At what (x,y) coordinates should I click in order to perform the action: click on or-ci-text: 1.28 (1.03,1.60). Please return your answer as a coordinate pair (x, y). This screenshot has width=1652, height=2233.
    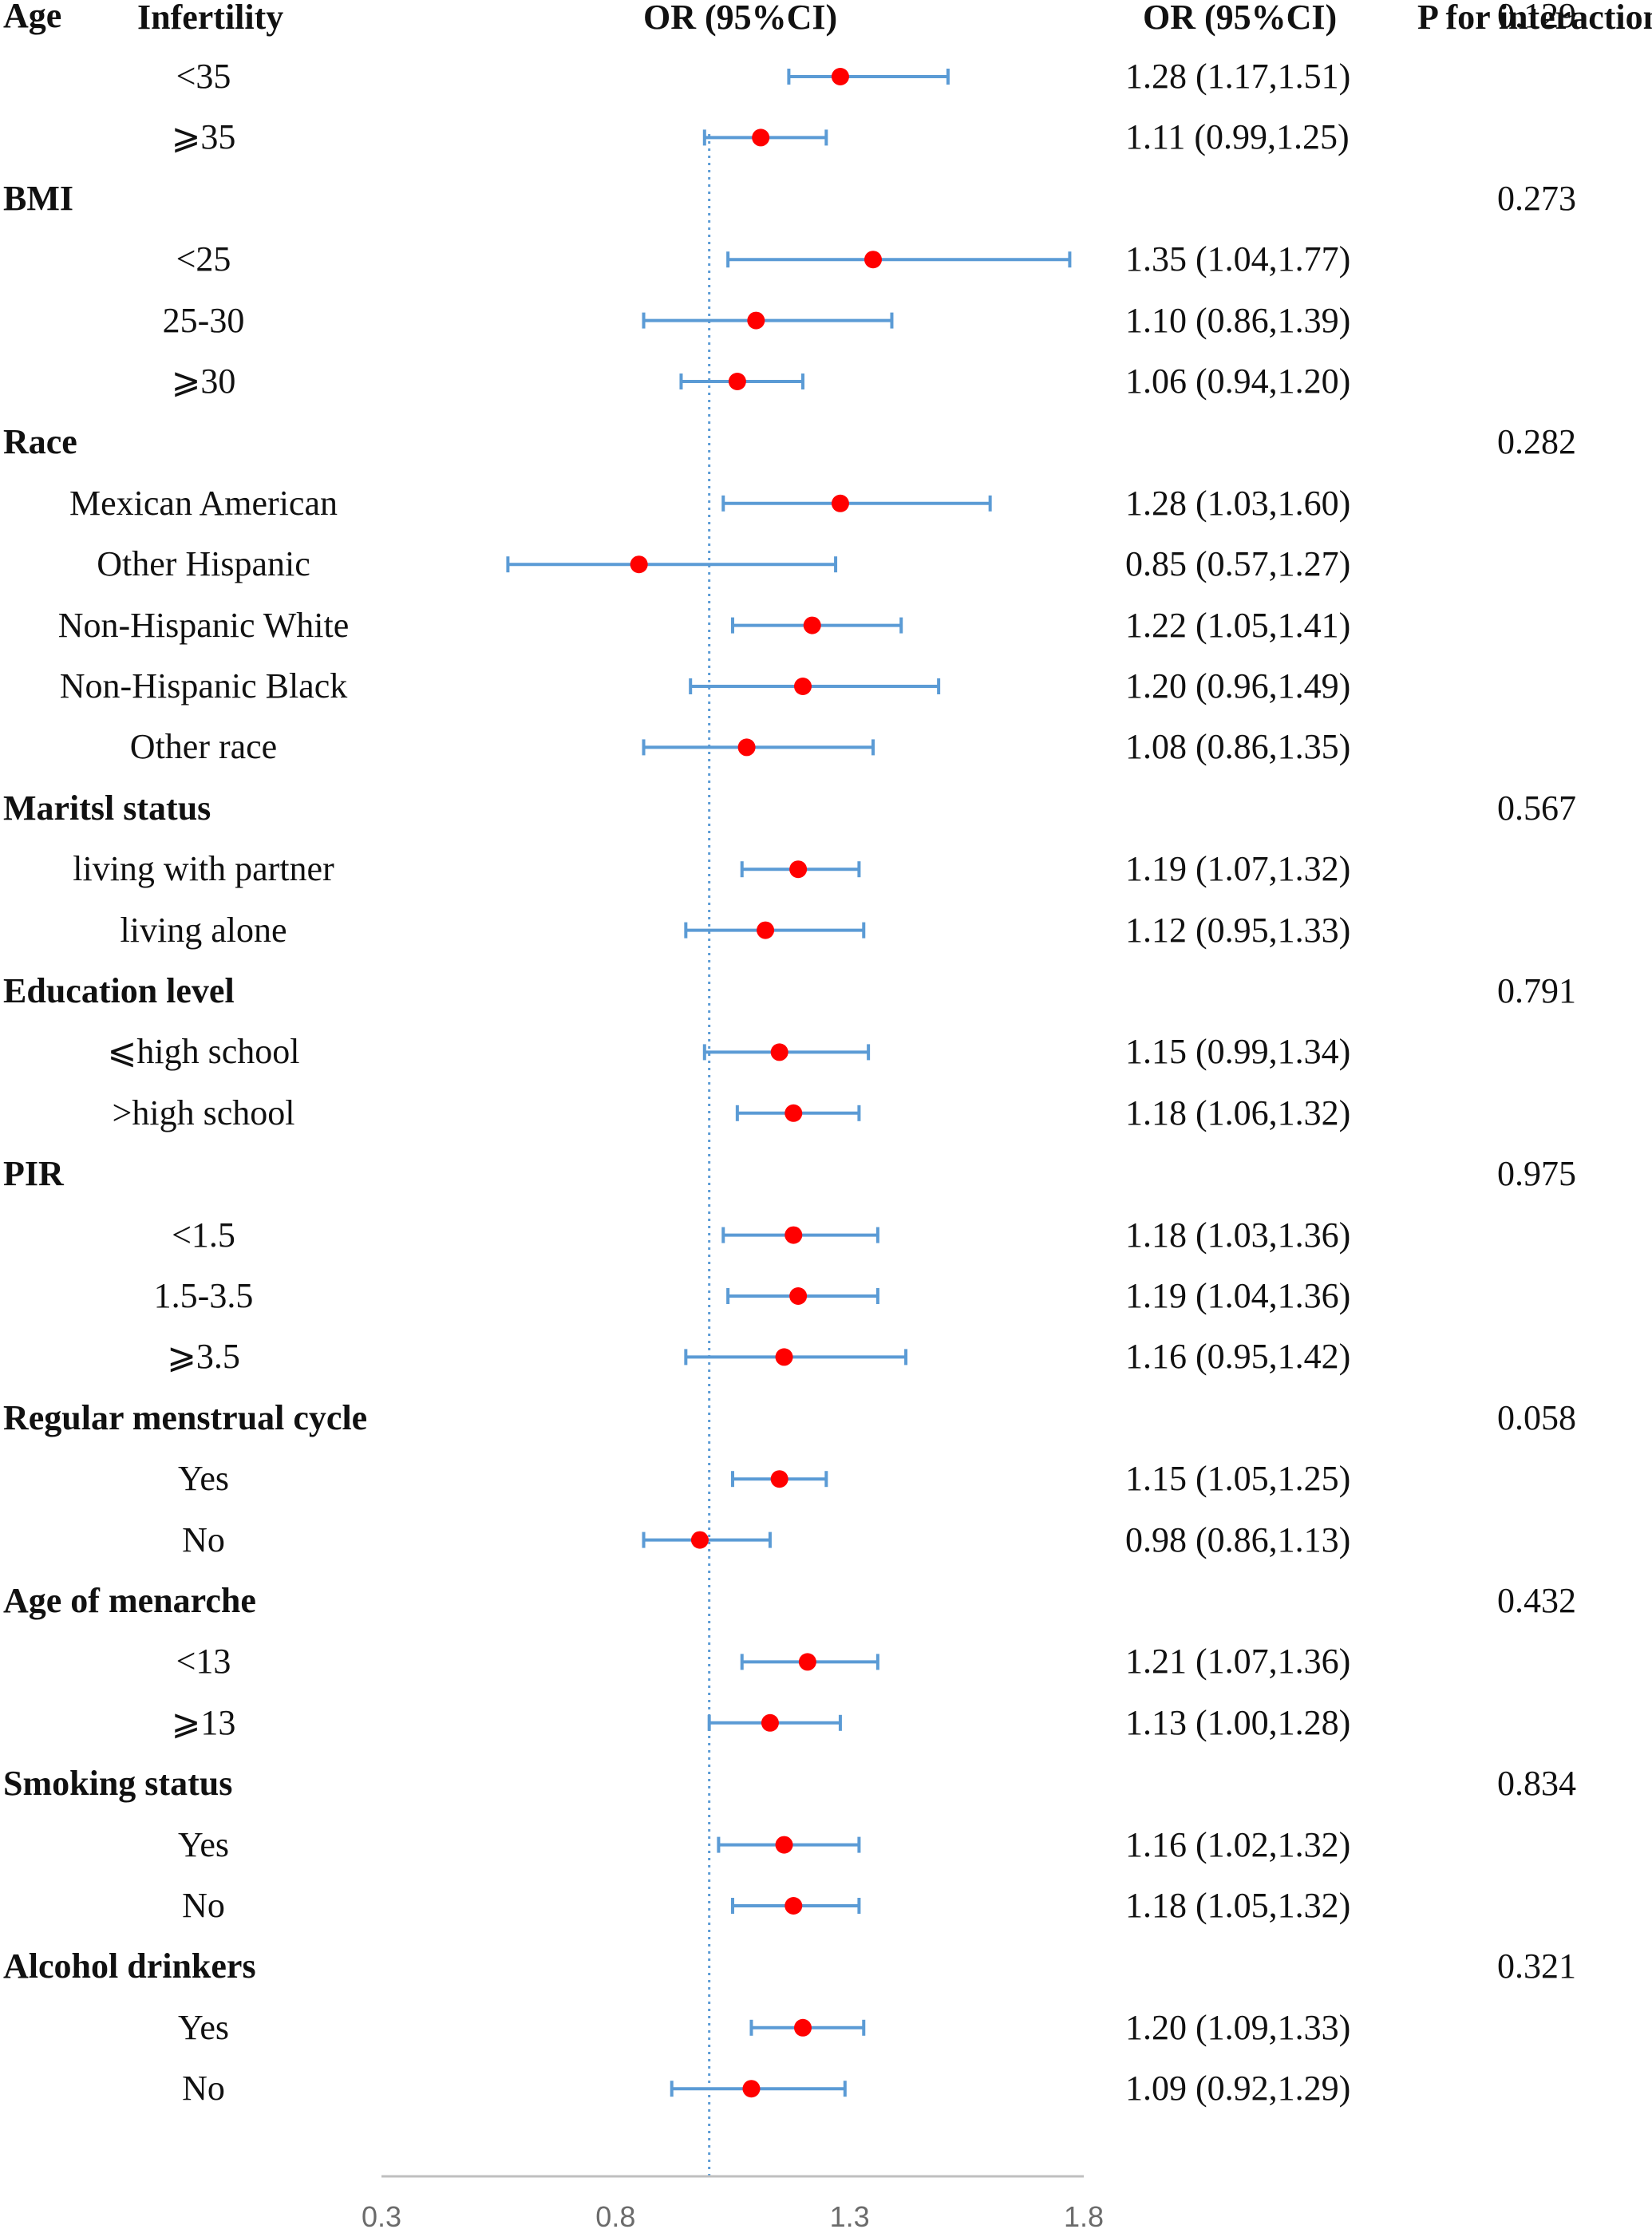
    Looking at the image, I should click on (1238, 503).